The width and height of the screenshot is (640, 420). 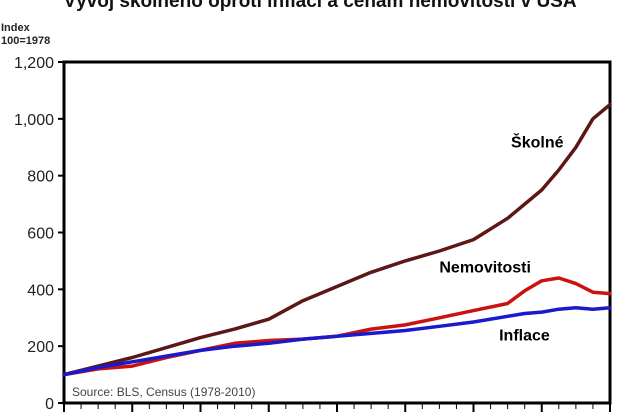 I want to click on series-label: Nemovitosti, so click(x=485, y=267).